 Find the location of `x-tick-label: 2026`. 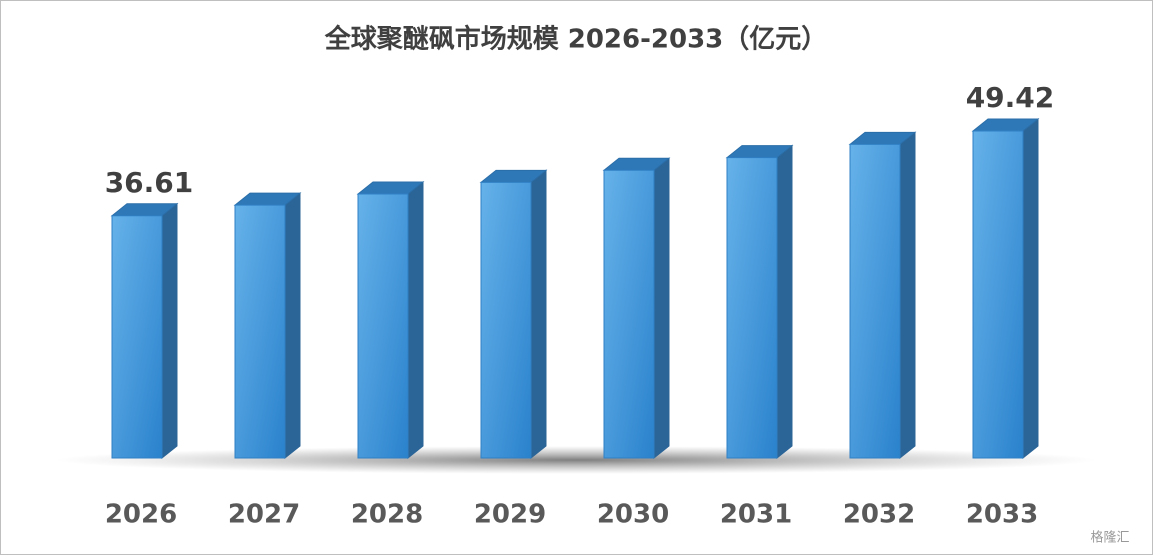

x-tick-label: 2026 is located at coordinates (141, 515).